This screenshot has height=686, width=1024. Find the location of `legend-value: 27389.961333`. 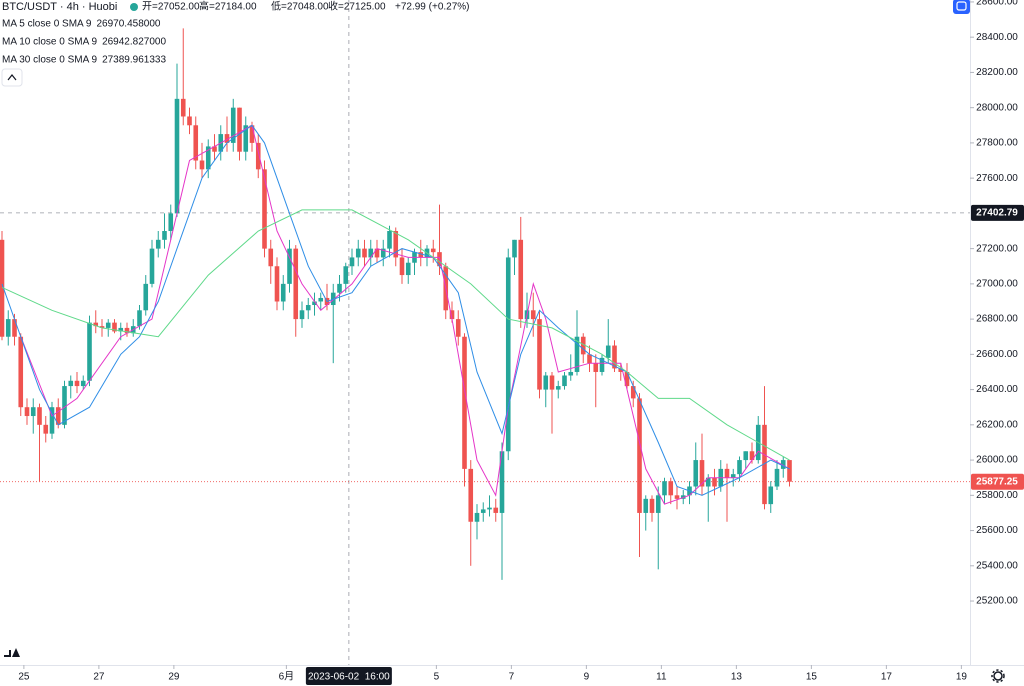

legend-value: 27389.961333 is located at coordinates (134, 60).